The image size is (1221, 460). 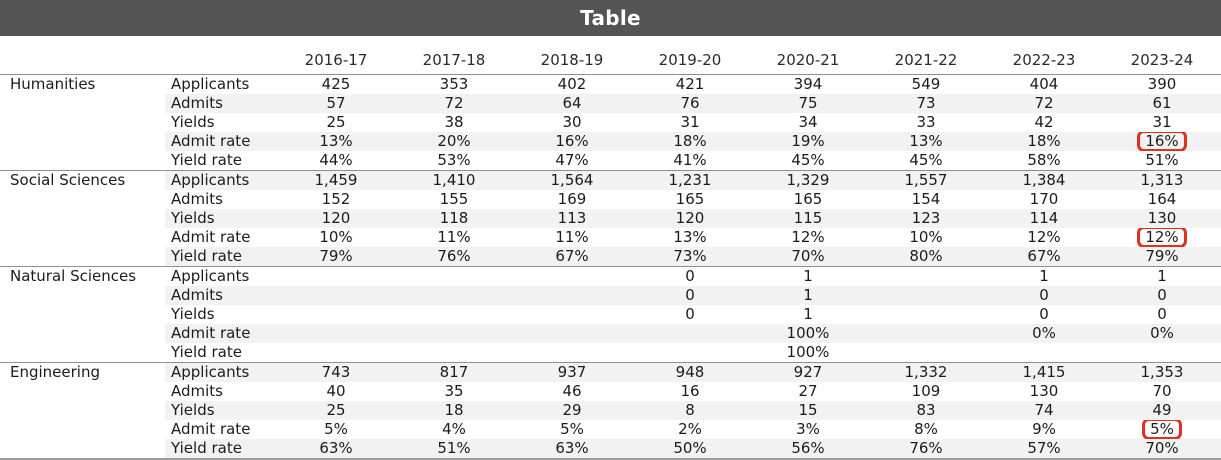 I want to click on table-row: Yields 25 38 30 31 34 33 42 31, so click(x=610, y=122).